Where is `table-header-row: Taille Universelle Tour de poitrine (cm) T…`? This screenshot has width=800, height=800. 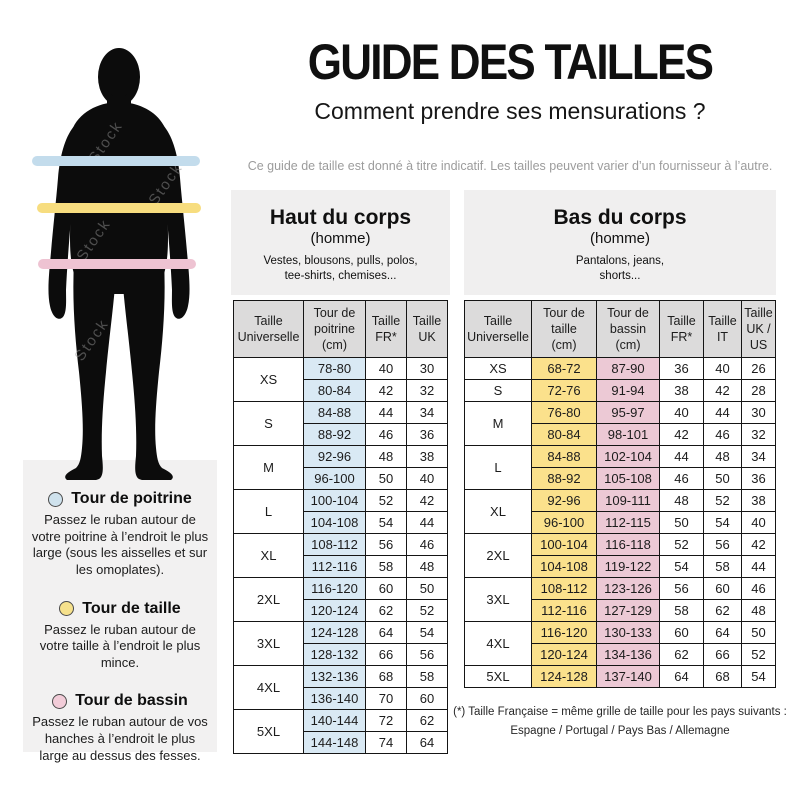
table-header-row: Taille Universelle Tour de poitrine (cm) T… is located at coordinates (340, 329).